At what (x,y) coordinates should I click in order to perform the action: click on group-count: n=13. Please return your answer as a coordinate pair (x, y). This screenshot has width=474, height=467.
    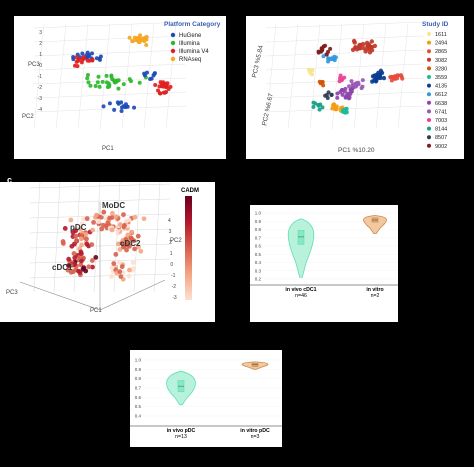
    Looking at the image, I should click on (181, 437).